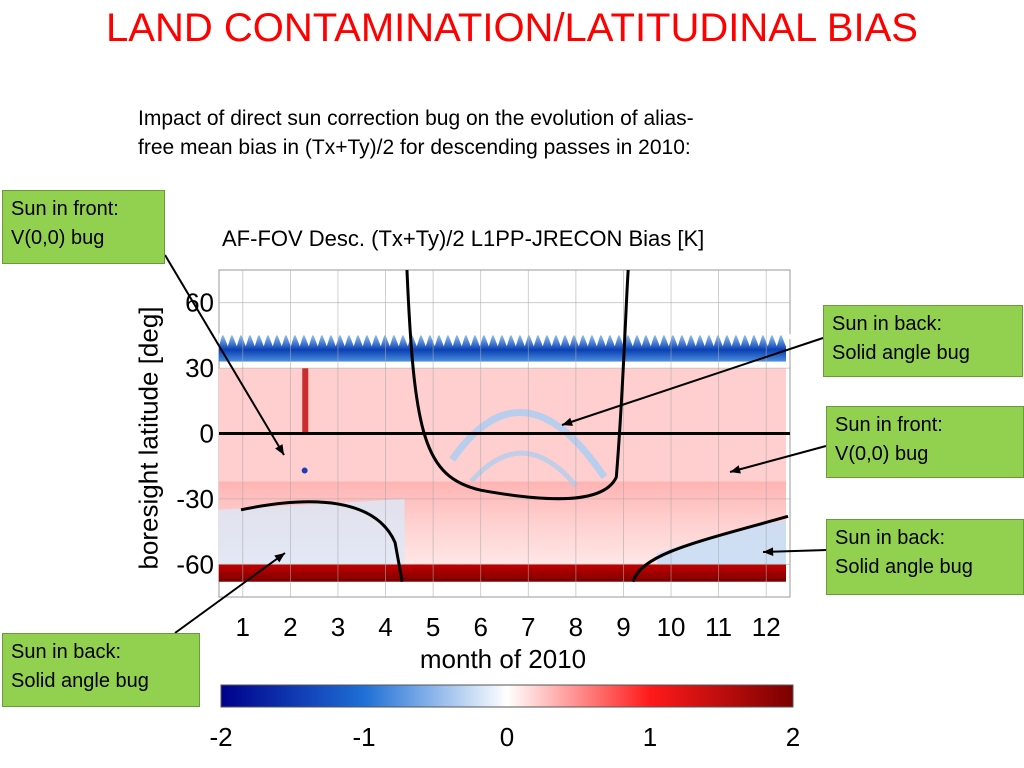 This screenshot has height=768, width=1024. I want to click on callout-sun-back-bottom-right: Sun in back: Solid angle bug, so click(925, 557).